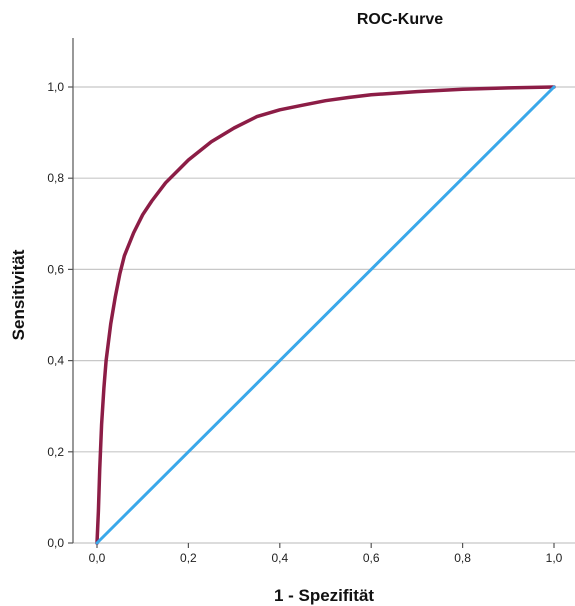 The image size is (575, 606). I want to click on x-tick-label: 0,8, so click(462, 558).